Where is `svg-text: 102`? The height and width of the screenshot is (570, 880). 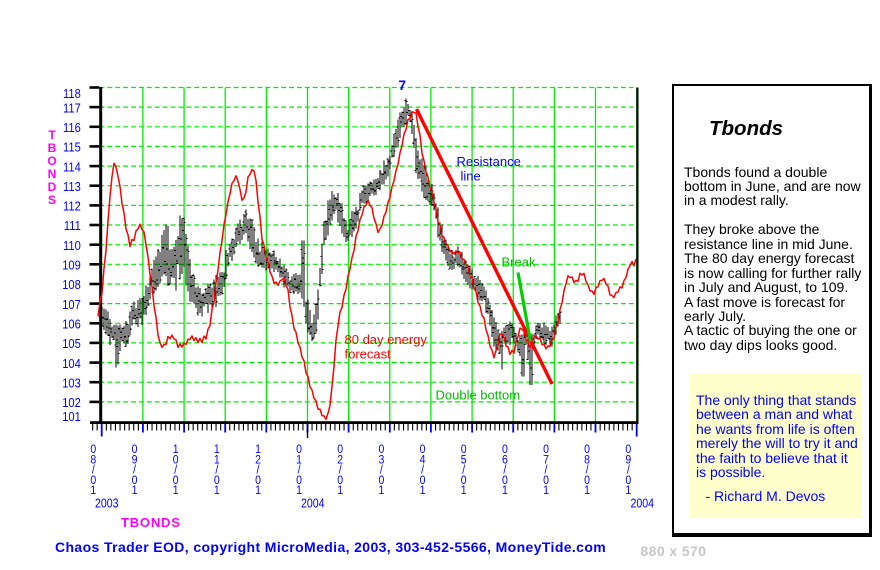 svg-text: 102 is located at coordinates (71, 402).